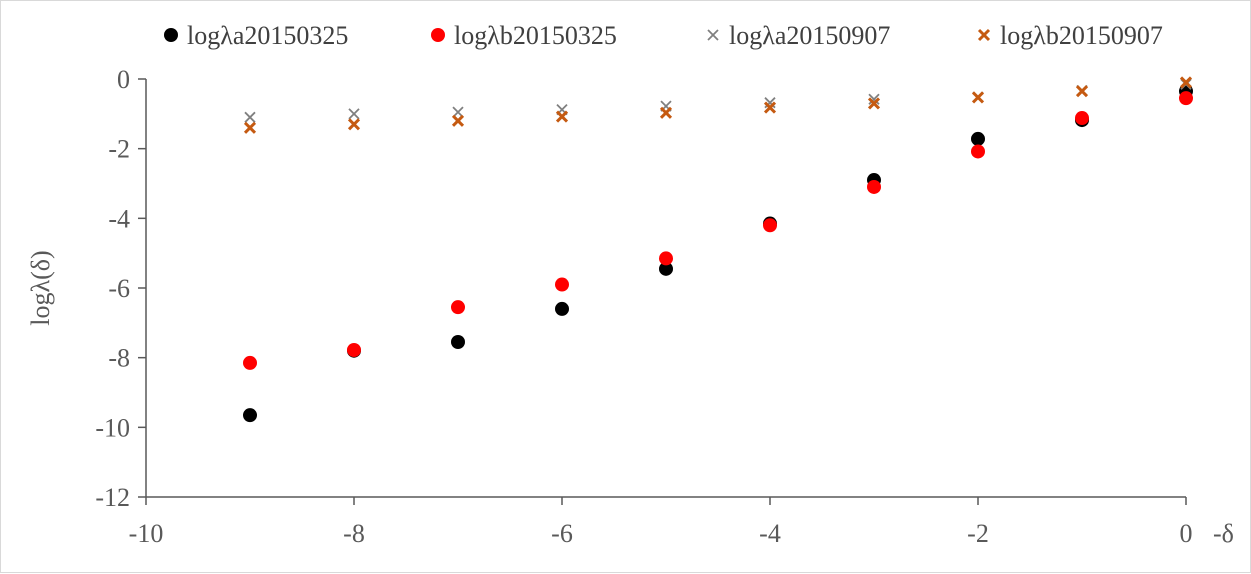 The image size is (1251, 574). I want to click on y-tick-label: -12, so click(112, 497).